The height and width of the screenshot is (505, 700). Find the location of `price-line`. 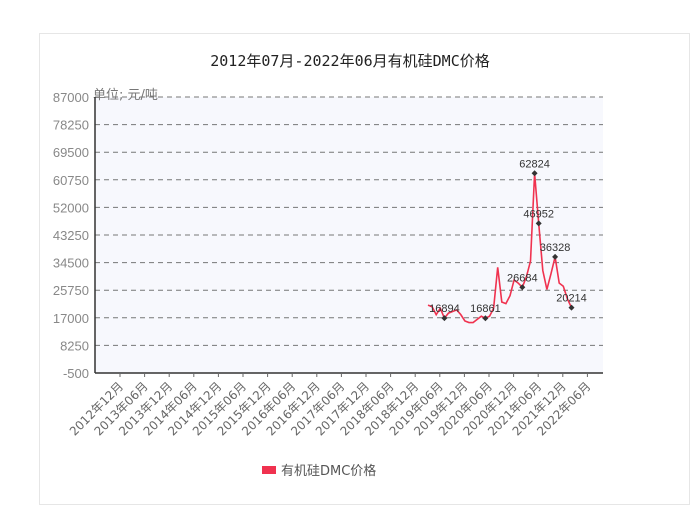

price-line is located at coordinates (500, 248).